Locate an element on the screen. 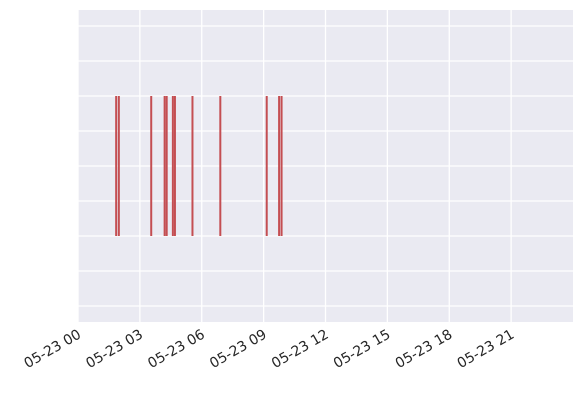  x-tick-label: 05-23 06 is located at coordinates (176, 349).